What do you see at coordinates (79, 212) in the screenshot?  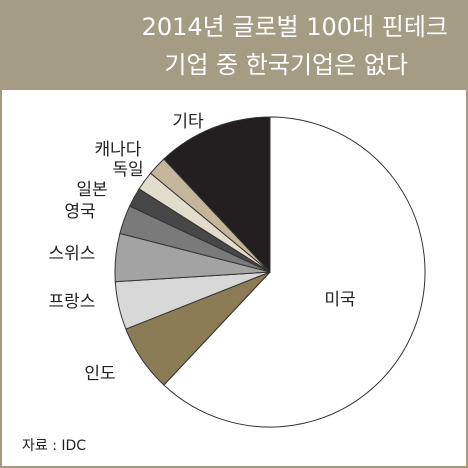 I see `slice-label: 영국` at bounding box center [79, 212].